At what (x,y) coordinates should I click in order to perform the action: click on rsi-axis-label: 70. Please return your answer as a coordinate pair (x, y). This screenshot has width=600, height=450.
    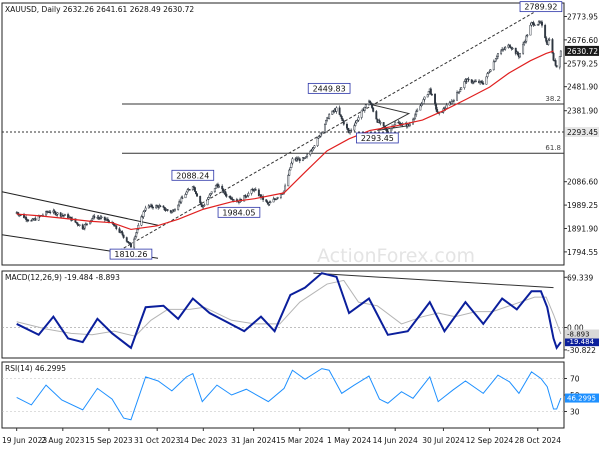
    Looking at the image, I should click on (575, 379).